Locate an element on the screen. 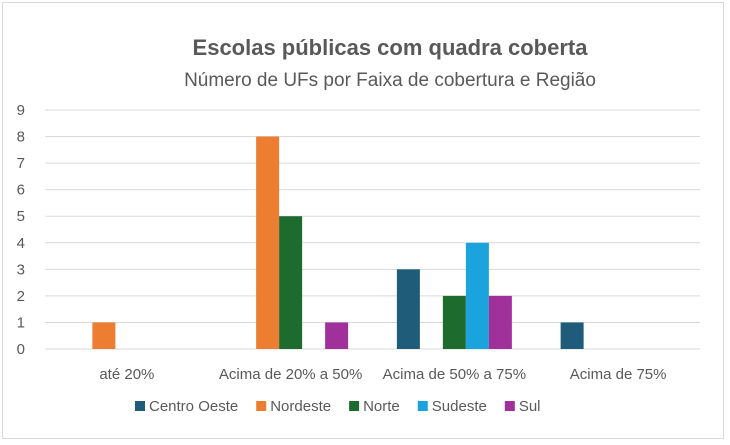  y-tick-label: 2 is located at coordinates (21, 296).